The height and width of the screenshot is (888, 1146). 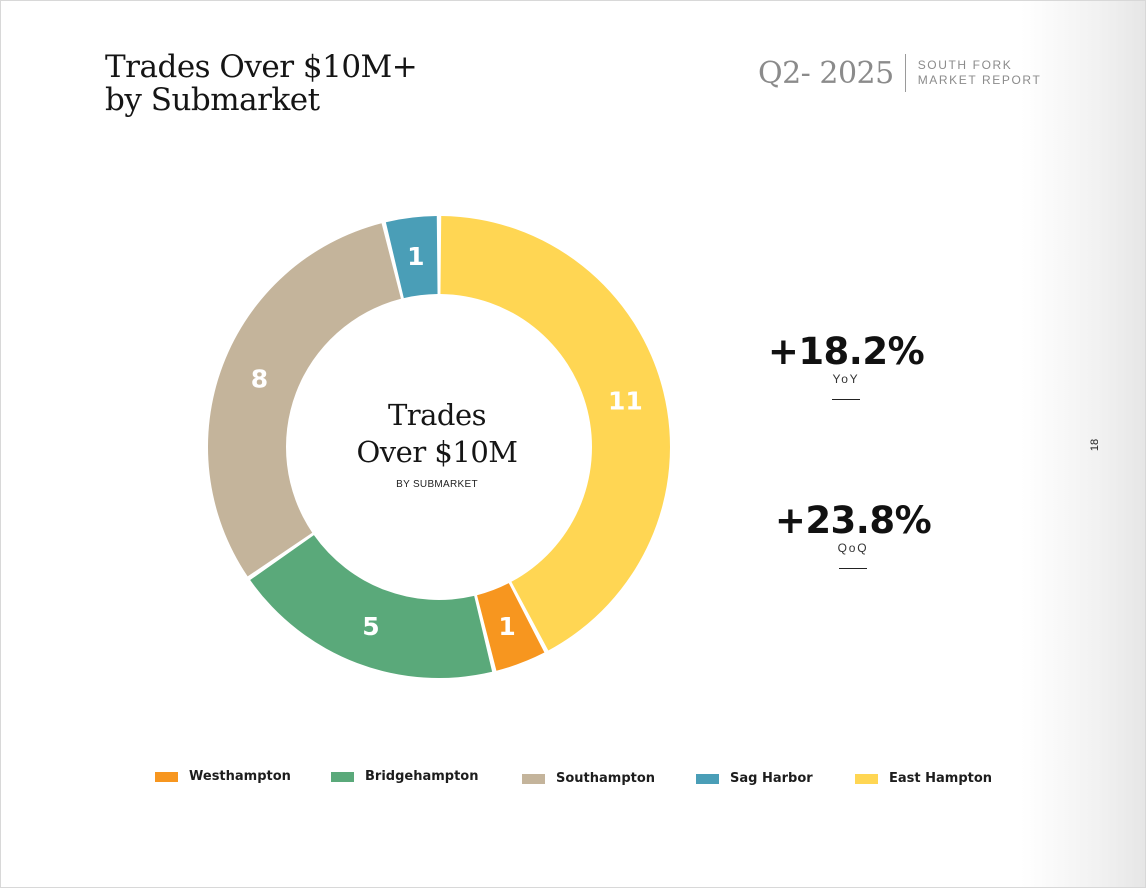 What do you see at coordinates (415, 256) in the screenshot?
I see `donut-slice-value-sag-harbor: 1` at bounding box center [415, 256].